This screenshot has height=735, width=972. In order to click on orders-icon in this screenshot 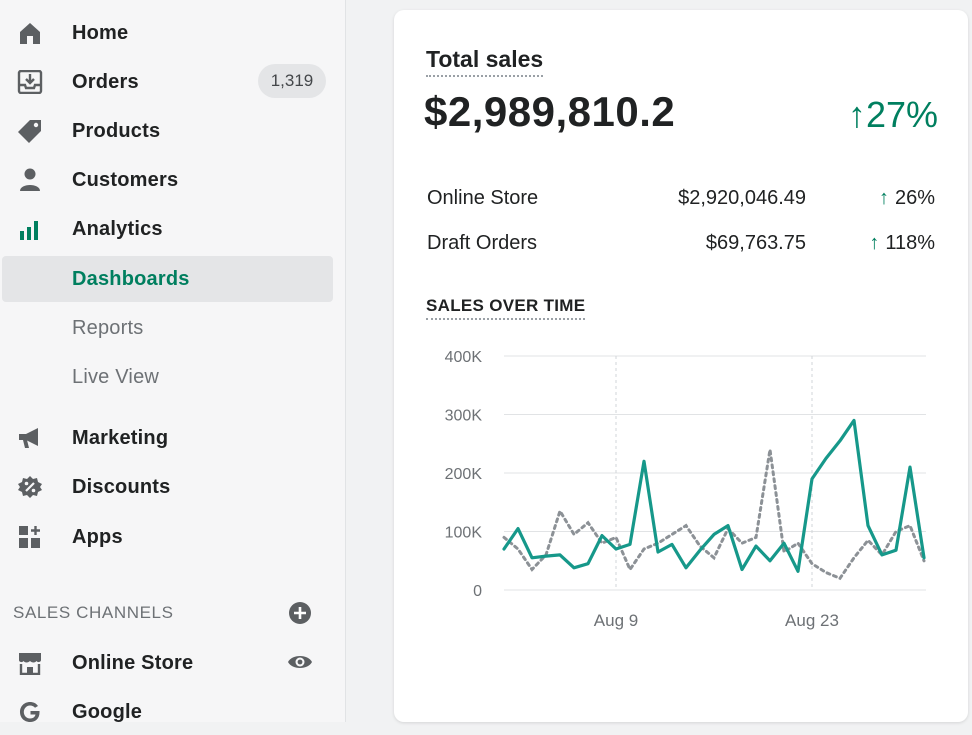, I will do `click(30, 82)`.